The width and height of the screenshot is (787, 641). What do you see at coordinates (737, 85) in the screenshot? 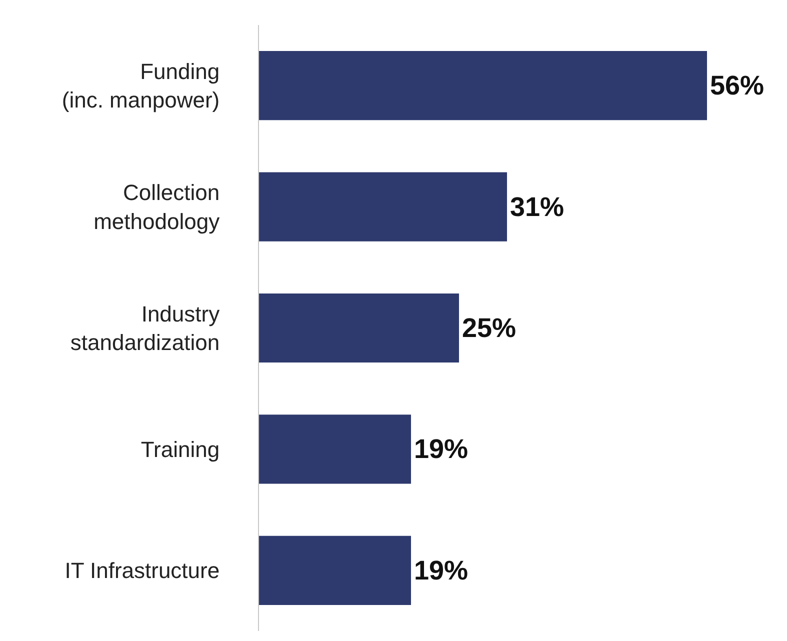
I see `data-label: 56%` at bounding box center [737, 85].